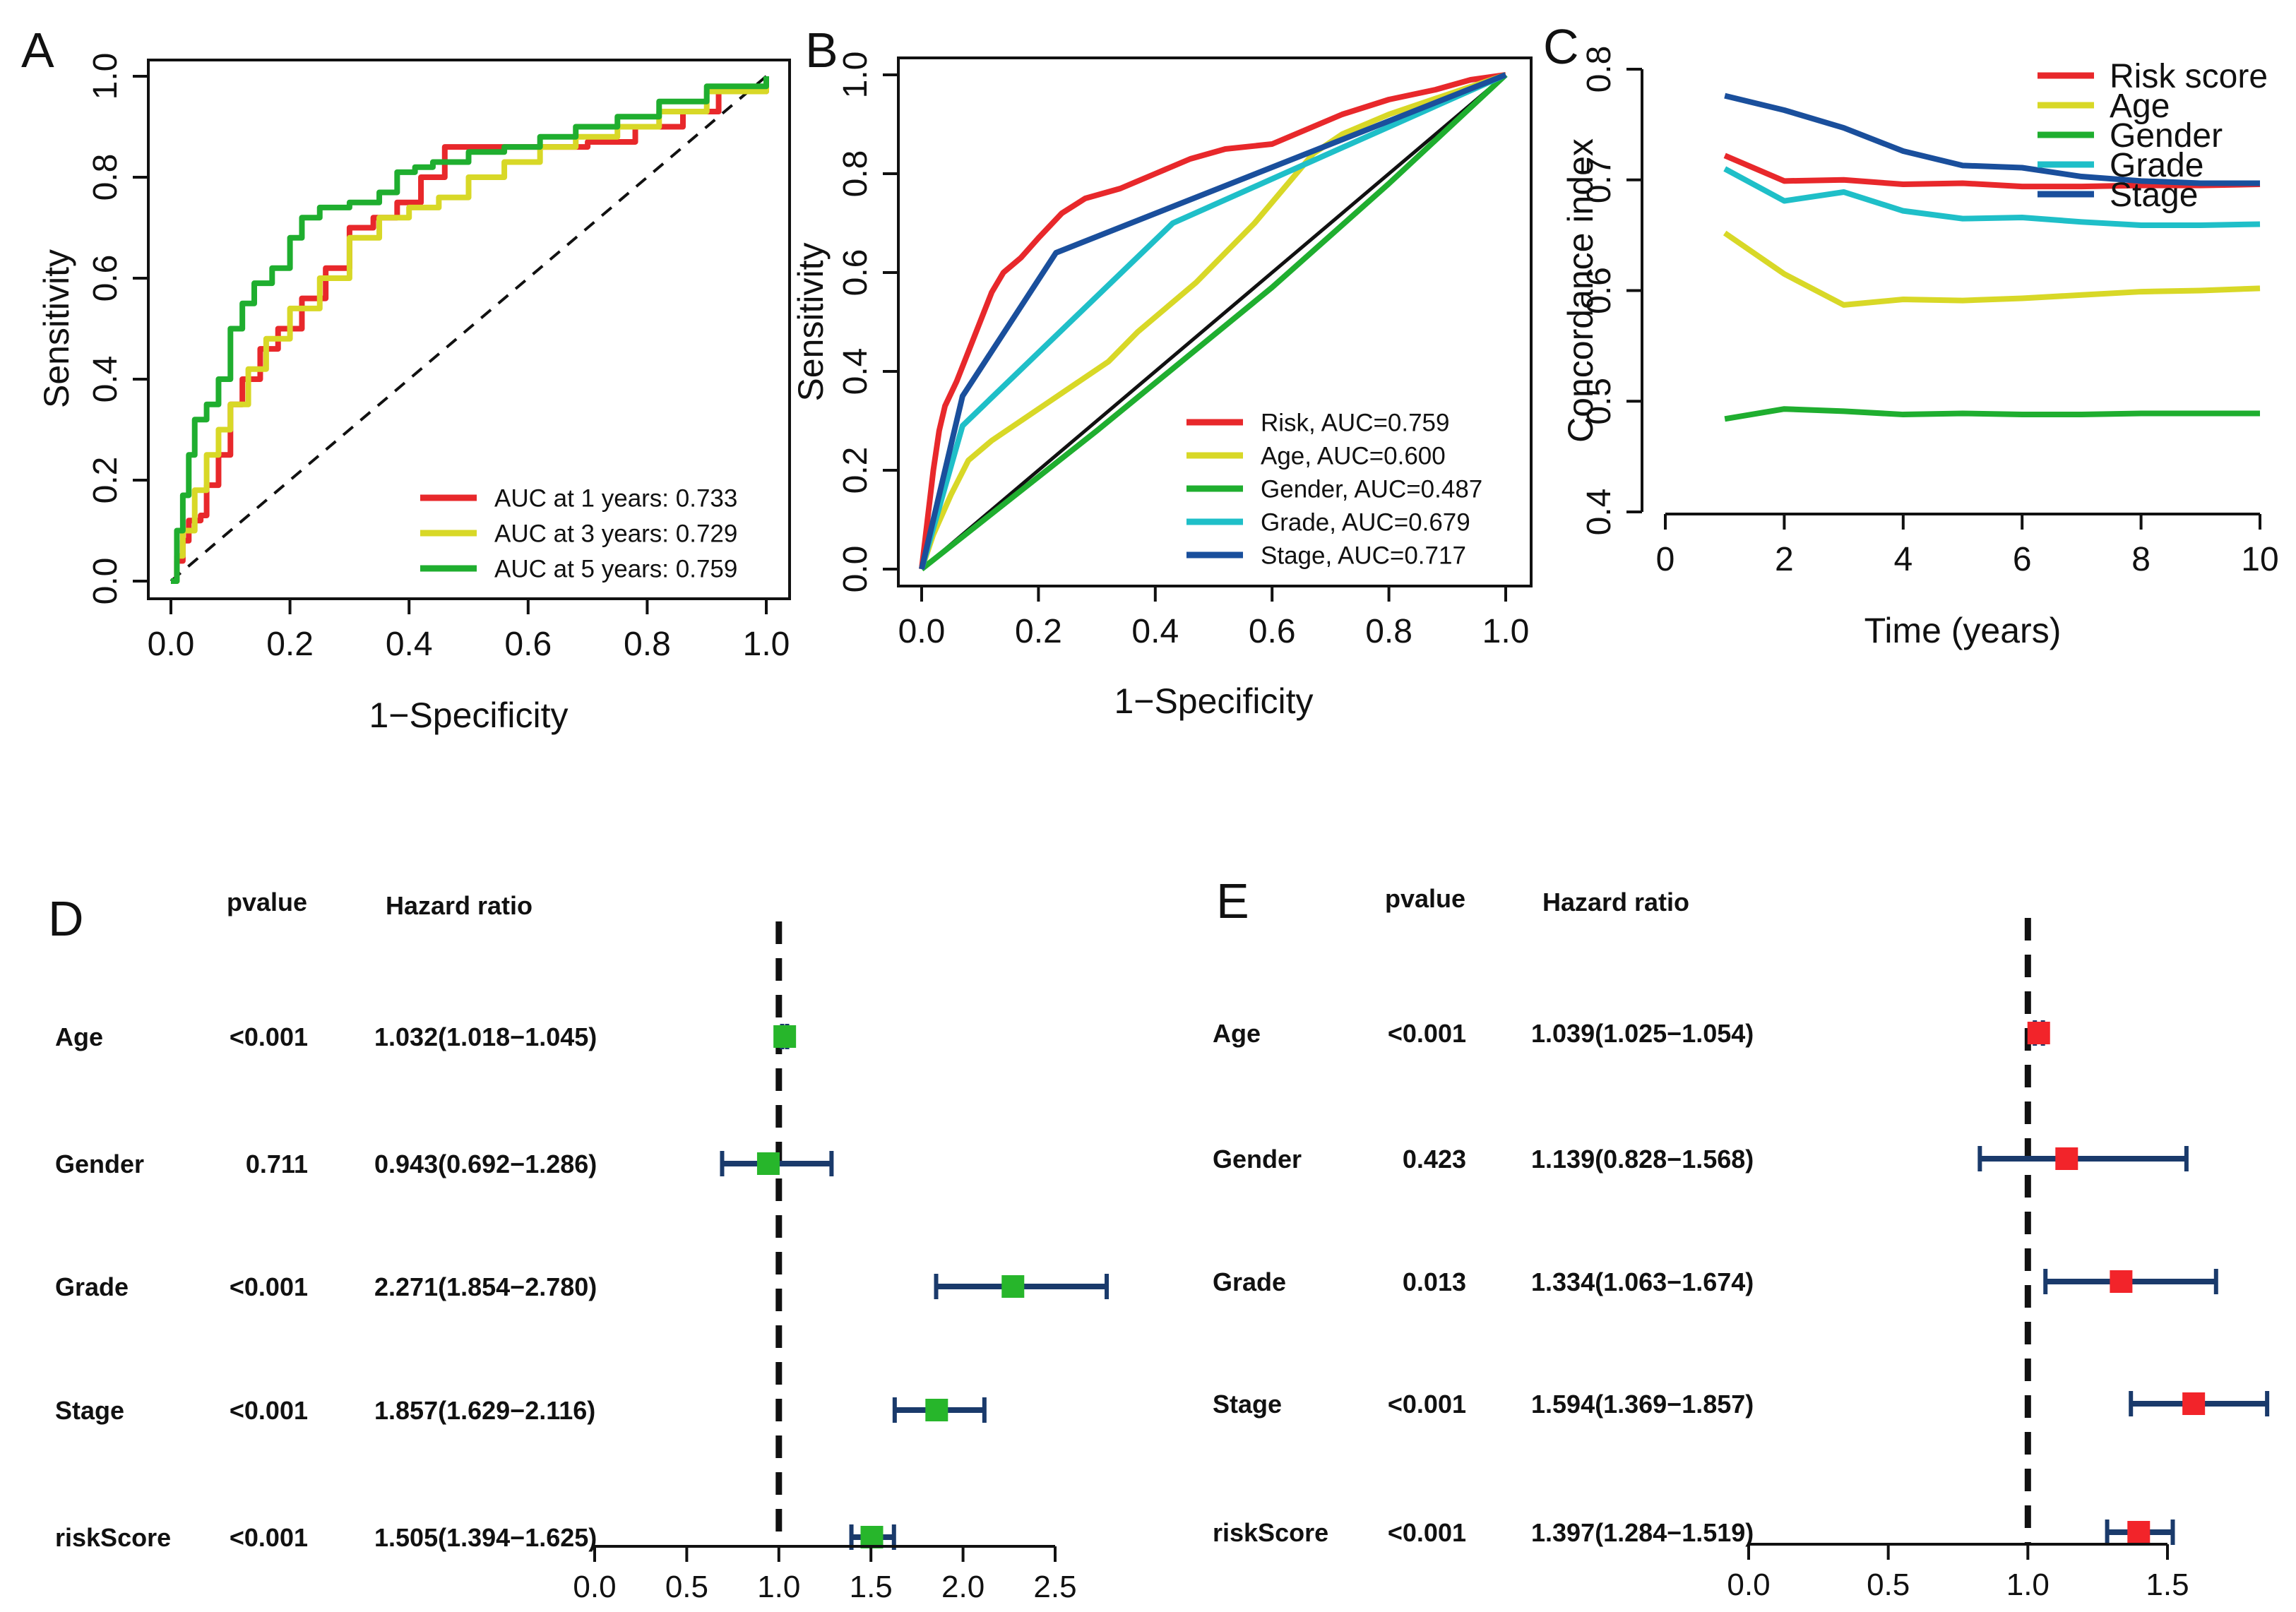 The width and height of the screenshot is (2296, 1612). Describe the element at coordinates (1355, 422) in the screenshot. I see `legend-label: Risk, AUC=0.759` at that location.